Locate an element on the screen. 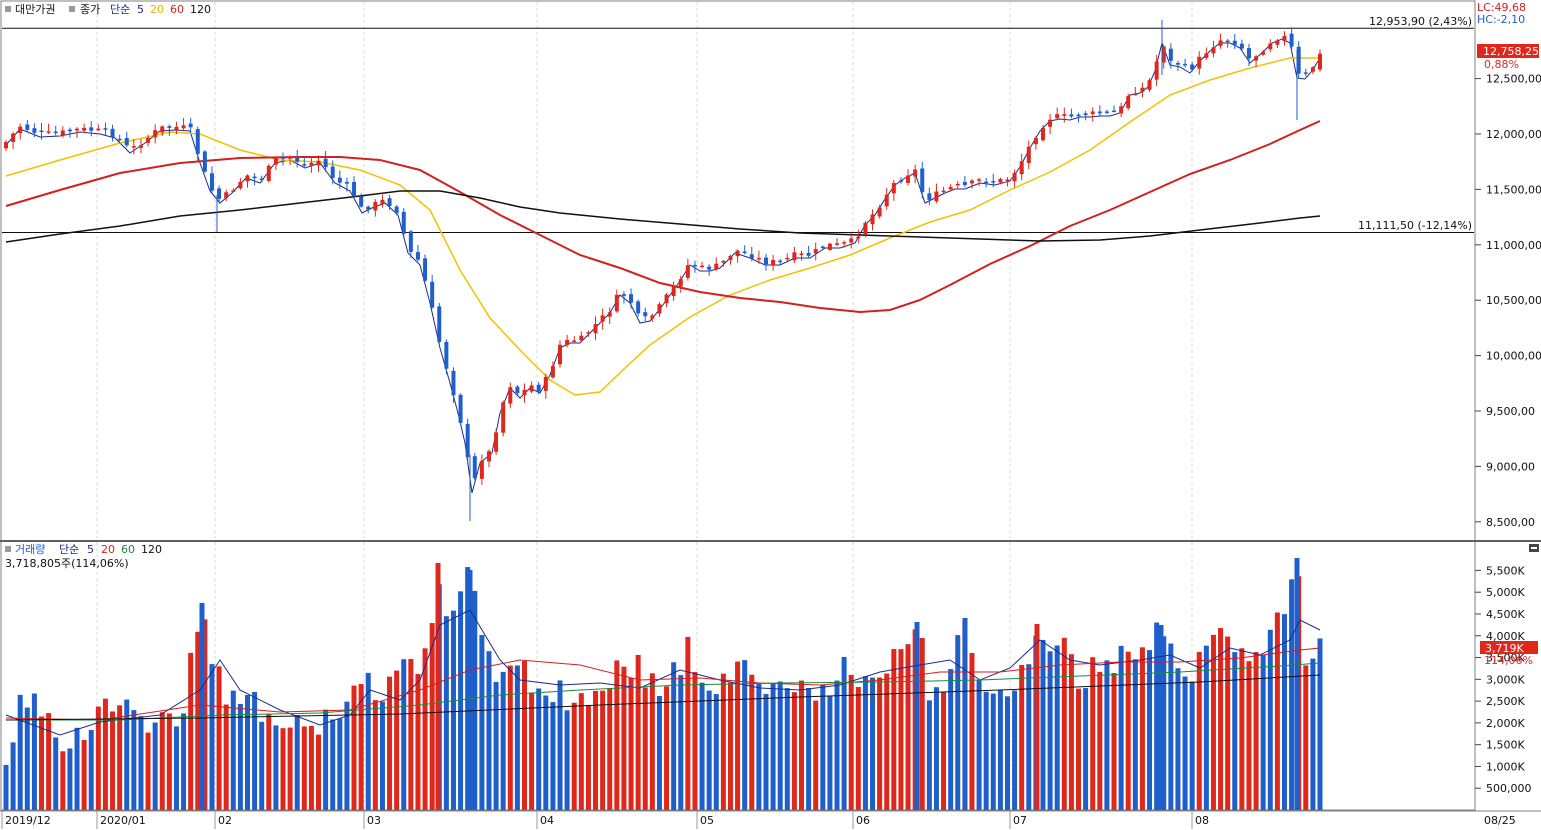 This screenshot has height=830, width=1541. volume-tick-label: 4,000K is located at coordinates (1505, 636).